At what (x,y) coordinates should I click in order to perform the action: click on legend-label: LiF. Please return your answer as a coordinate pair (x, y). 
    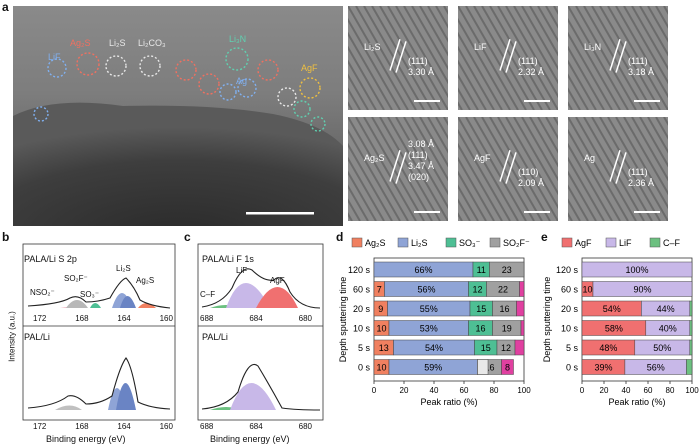
    Looking at the image, I should click on (625, 243).